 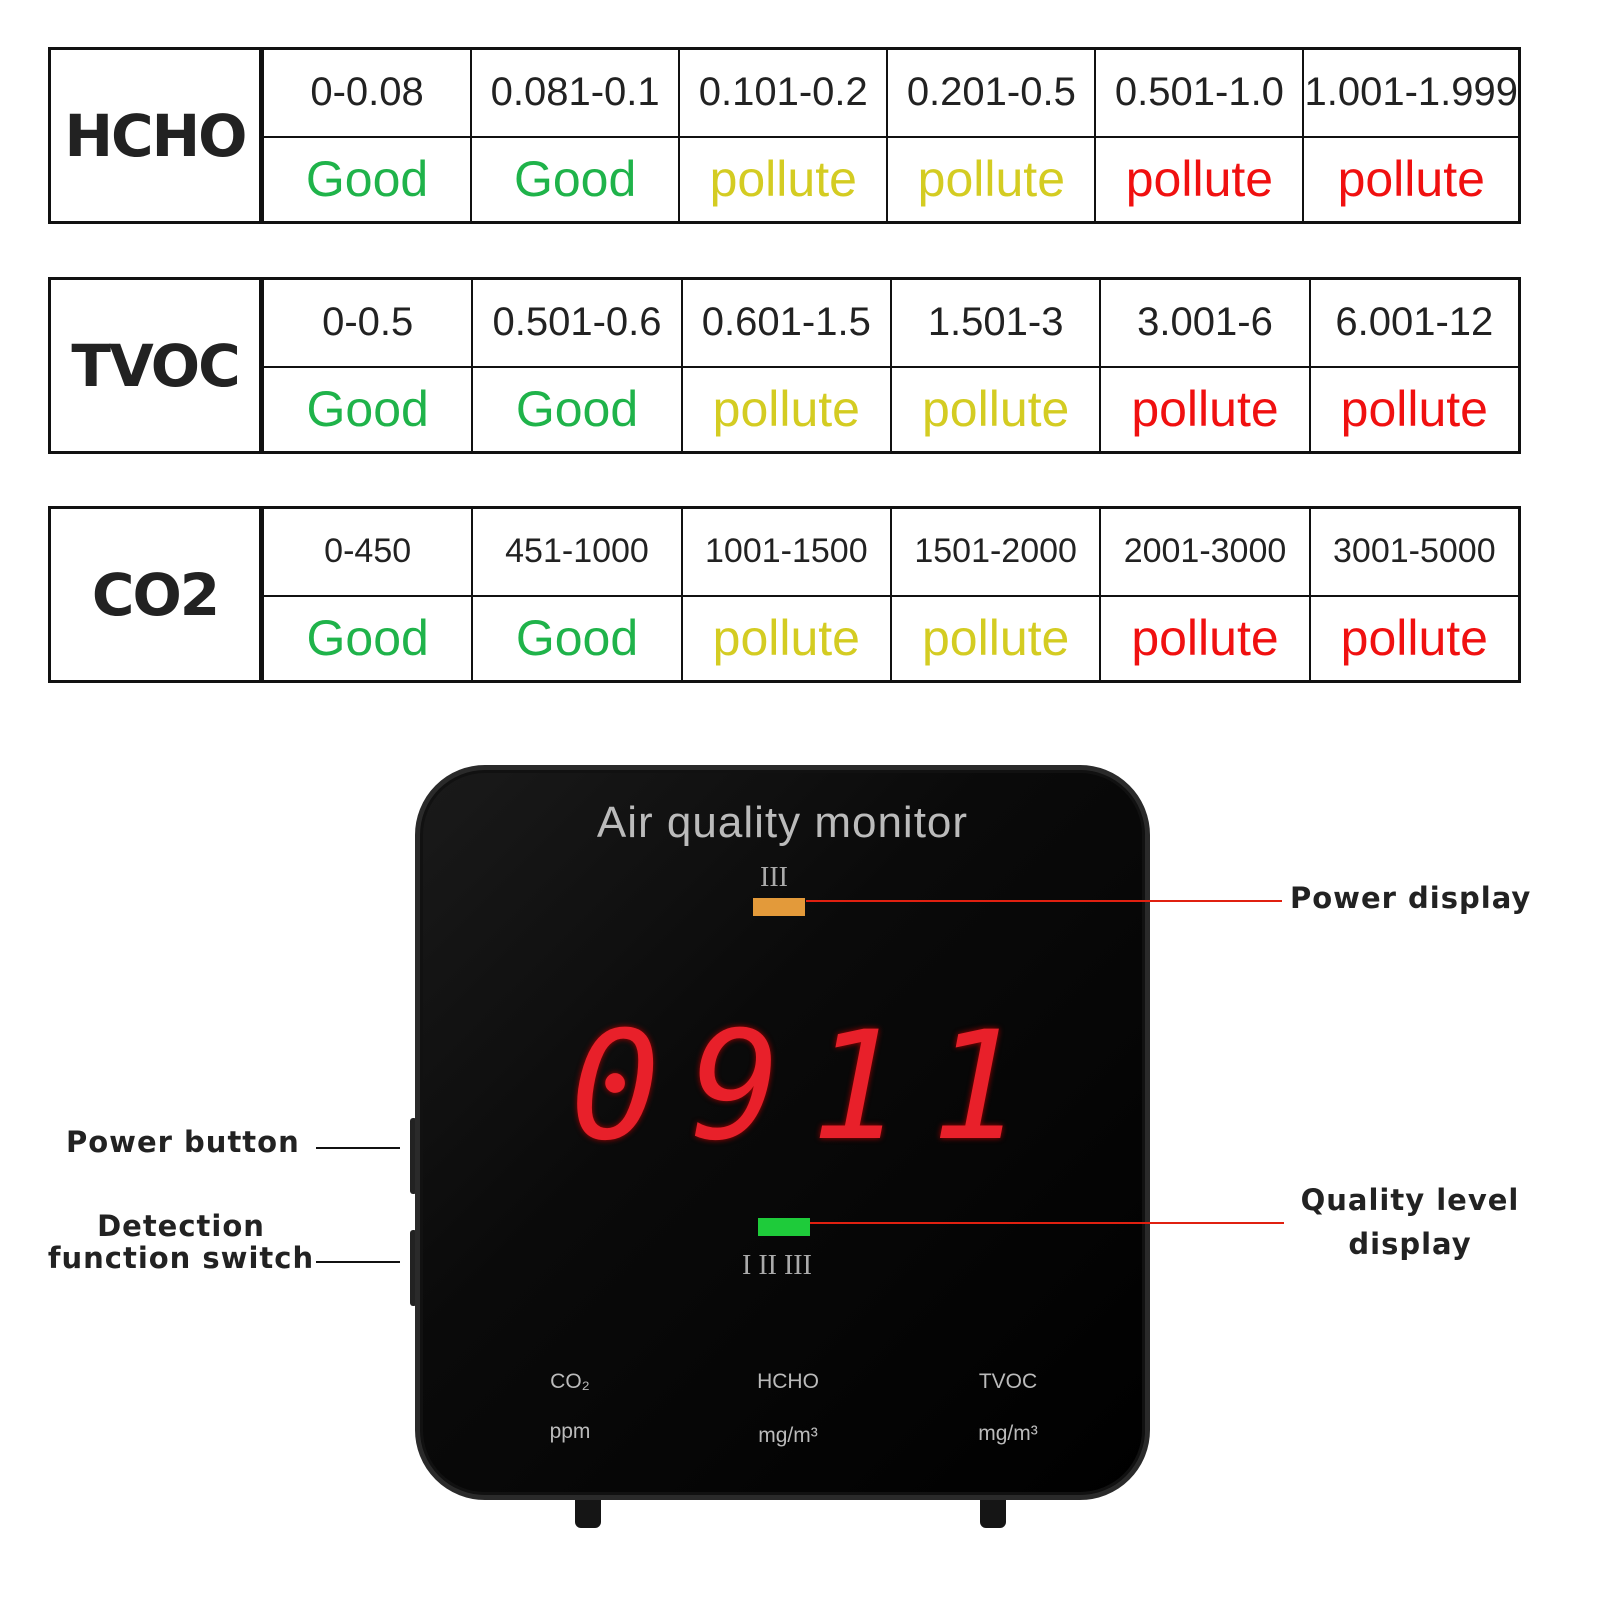 What do you see at coordinates (784, 1227) in the screenshot?
I see `quality-indicator-bar` at bounding box center [784, 1227].